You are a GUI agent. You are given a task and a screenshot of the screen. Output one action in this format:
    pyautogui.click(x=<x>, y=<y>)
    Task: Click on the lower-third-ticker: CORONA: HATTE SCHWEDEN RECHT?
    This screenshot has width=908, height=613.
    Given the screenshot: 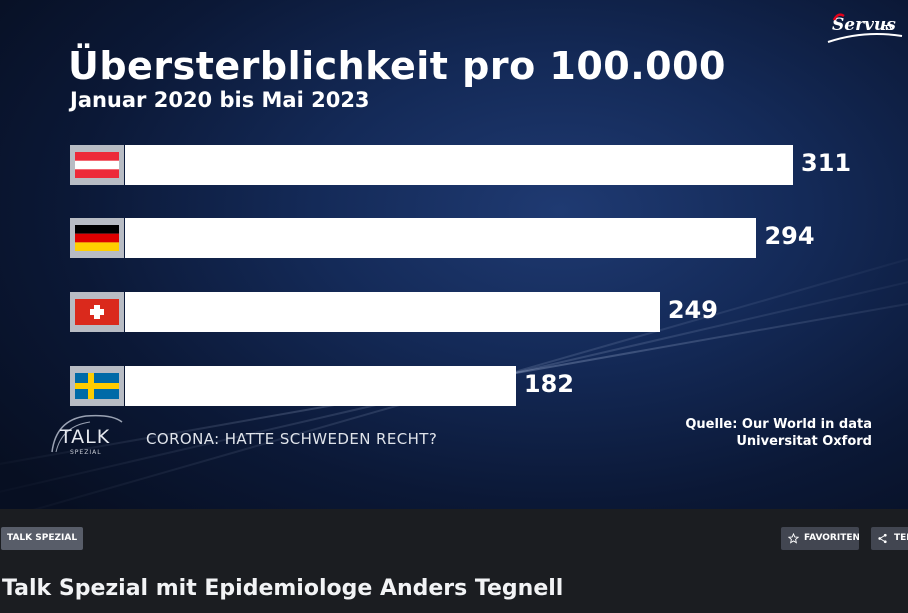 What is the action you would take?
    pyautogui.click(x=292, y=439)
    